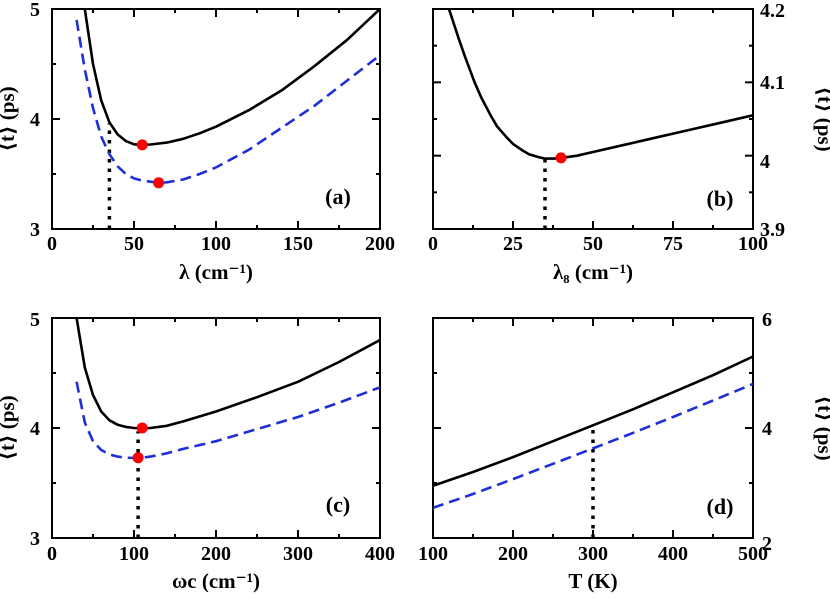 This screenshot has height=598, width=830. Describe the element at coordinates (765, 162) in the screenshot. I see `panel-b-ytick-1: 4` at that location.